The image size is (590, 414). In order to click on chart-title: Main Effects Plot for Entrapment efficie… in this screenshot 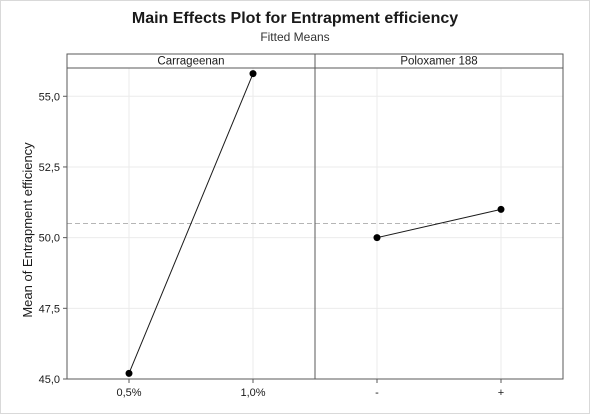, I will do `click(295, 18)`.